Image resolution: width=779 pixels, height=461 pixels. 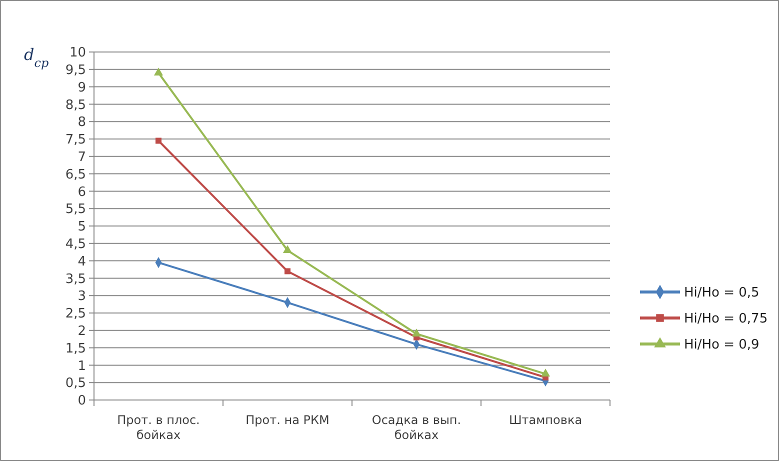 I want to click on y-tick-label: 10, so click(x=77, y=53).